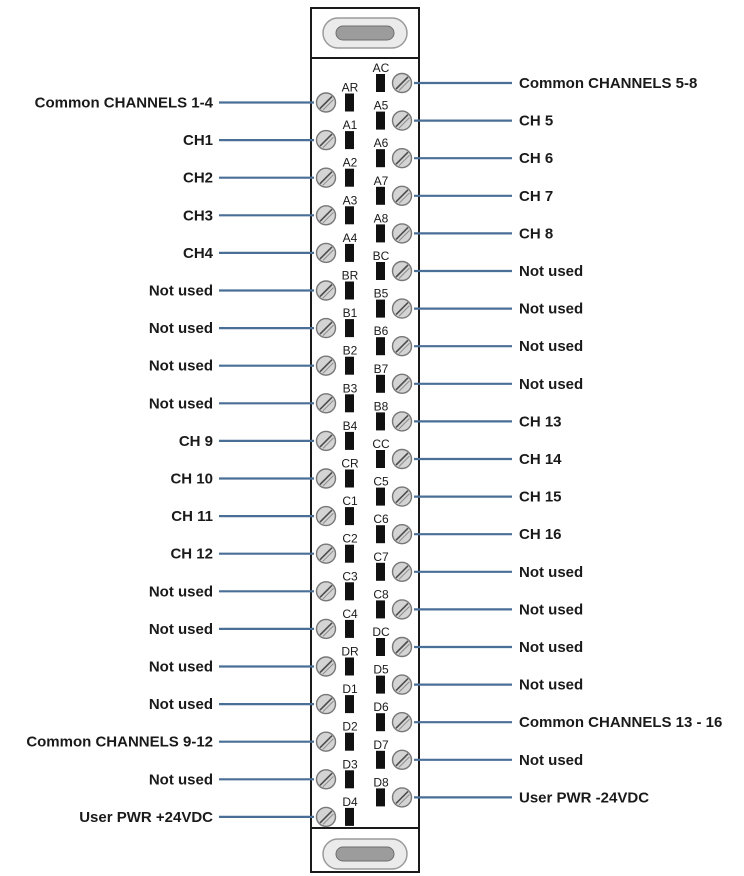 This screenshot has height=876, width=744. What do you see at coordinates (381, 482) in the screenshot?
I see `pin-label: C5` at bounding box center [381, 482].